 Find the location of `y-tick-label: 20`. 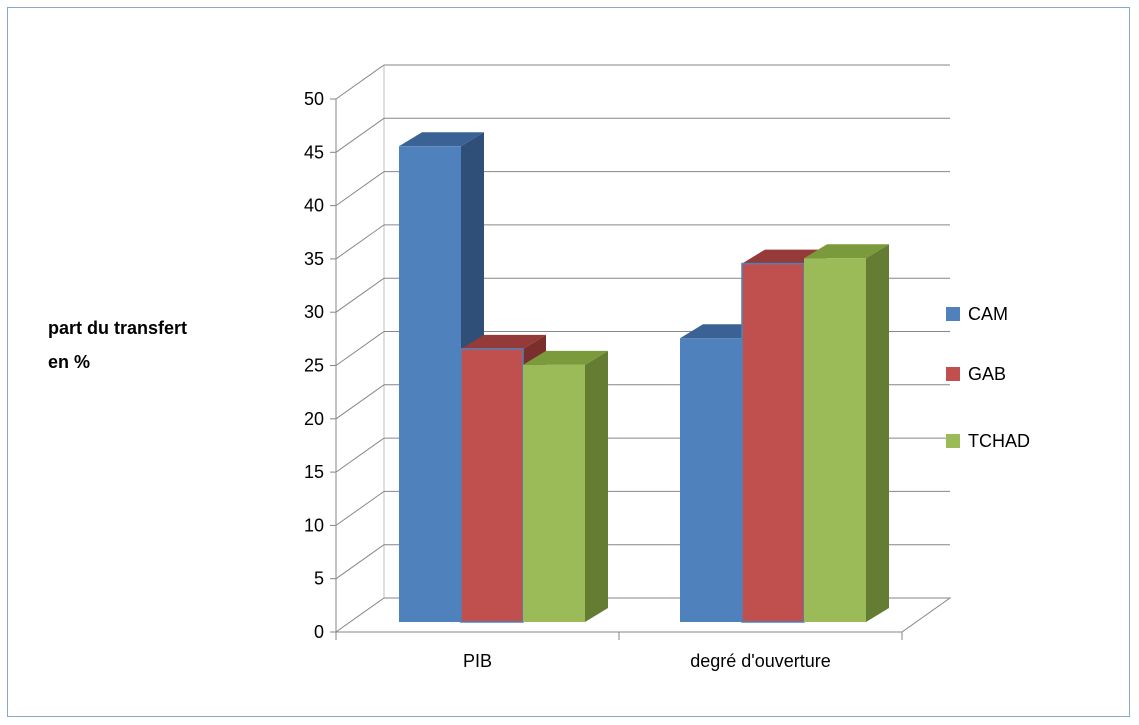

y-tick-label: 20 is located at coordinates (314, 419).